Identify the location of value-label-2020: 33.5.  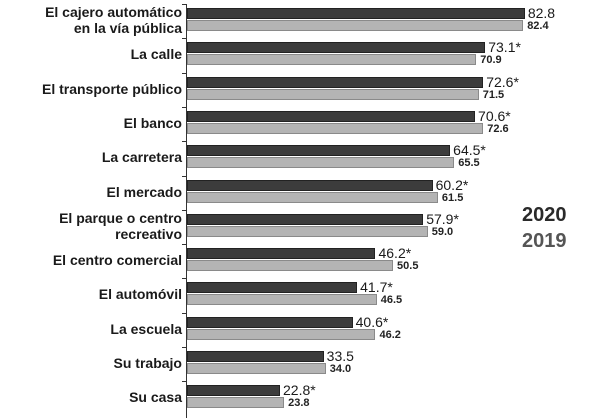
(340, 356).